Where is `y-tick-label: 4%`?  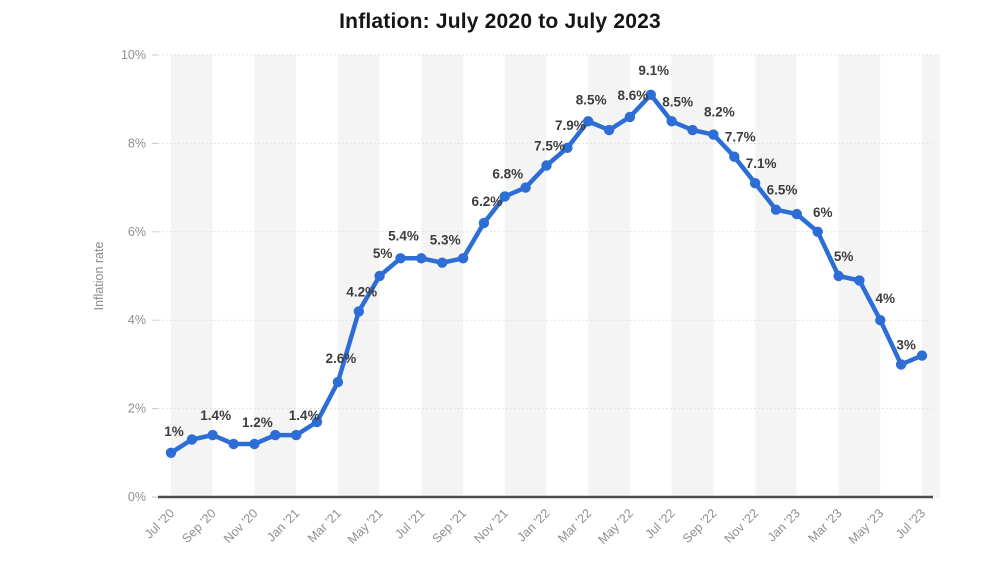
y-tick-label: 4% is located at coordinates (137, 320).